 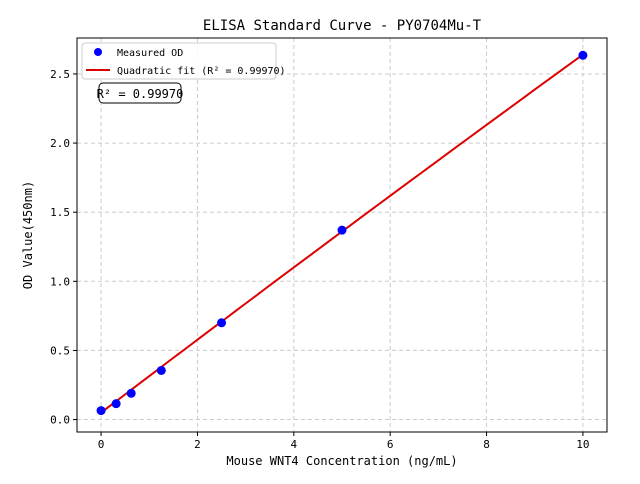 I want to click on x-tick-label: 8, so click(x=486, y=444).